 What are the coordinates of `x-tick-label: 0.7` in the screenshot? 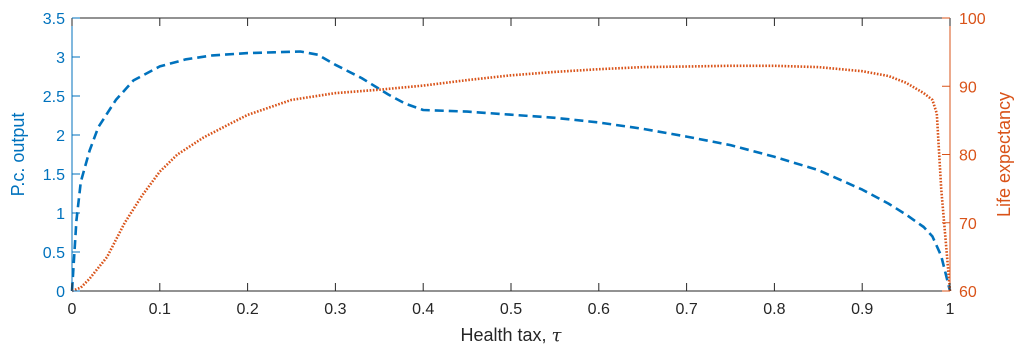 It's located at (686, 309).